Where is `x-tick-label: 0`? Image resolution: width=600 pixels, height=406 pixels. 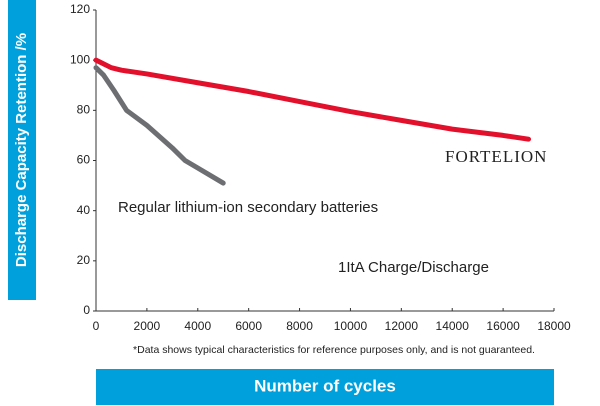 x-tick-label: 0 is located at coordinates (96, 326).